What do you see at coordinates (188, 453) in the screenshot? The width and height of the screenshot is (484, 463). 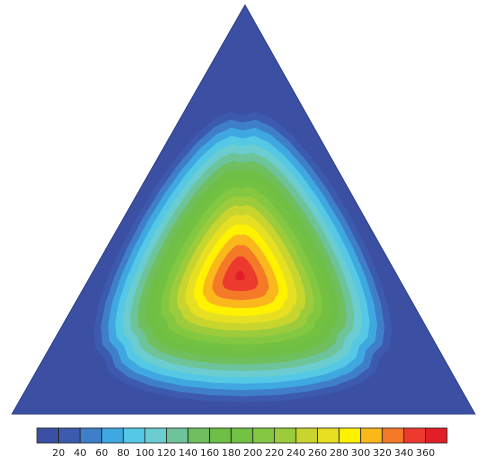 I see `colorbar-tick-label: 140` at bounding box center [188, 453].